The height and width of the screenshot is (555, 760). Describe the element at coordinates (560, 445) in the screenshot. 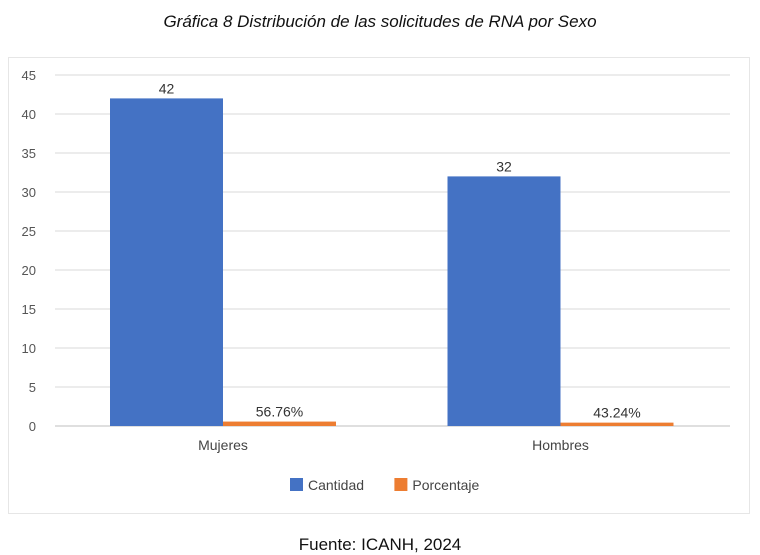

I see `x-category-label: Hombres` at that location.